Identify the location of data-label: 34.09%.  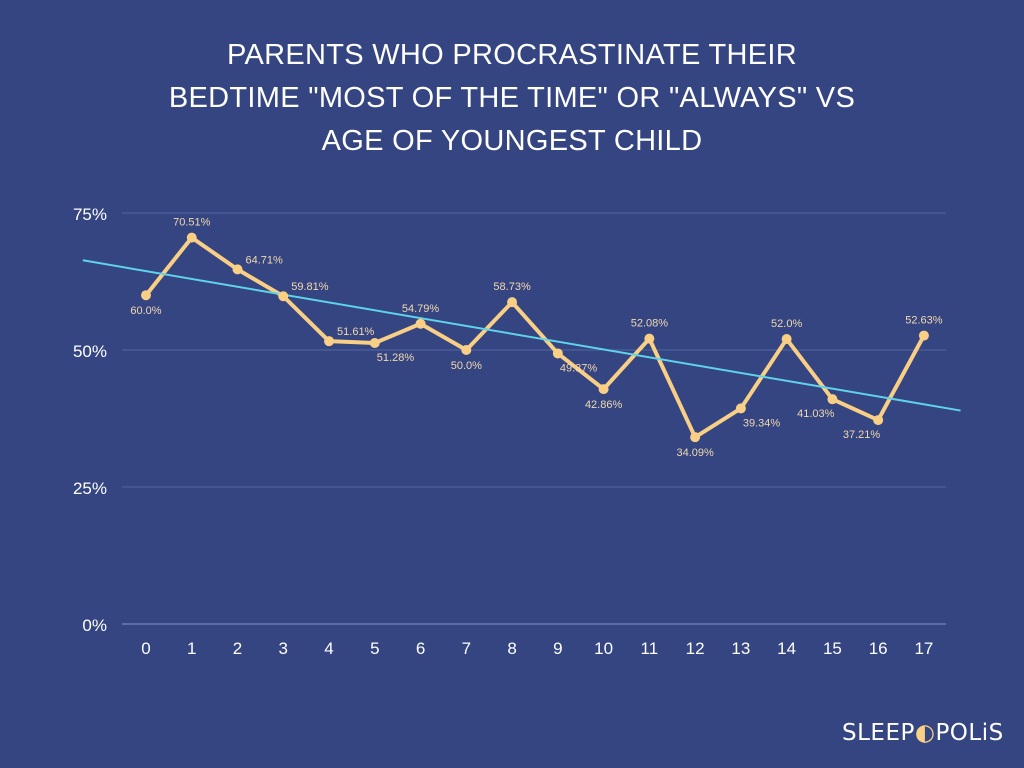
(695, 453).